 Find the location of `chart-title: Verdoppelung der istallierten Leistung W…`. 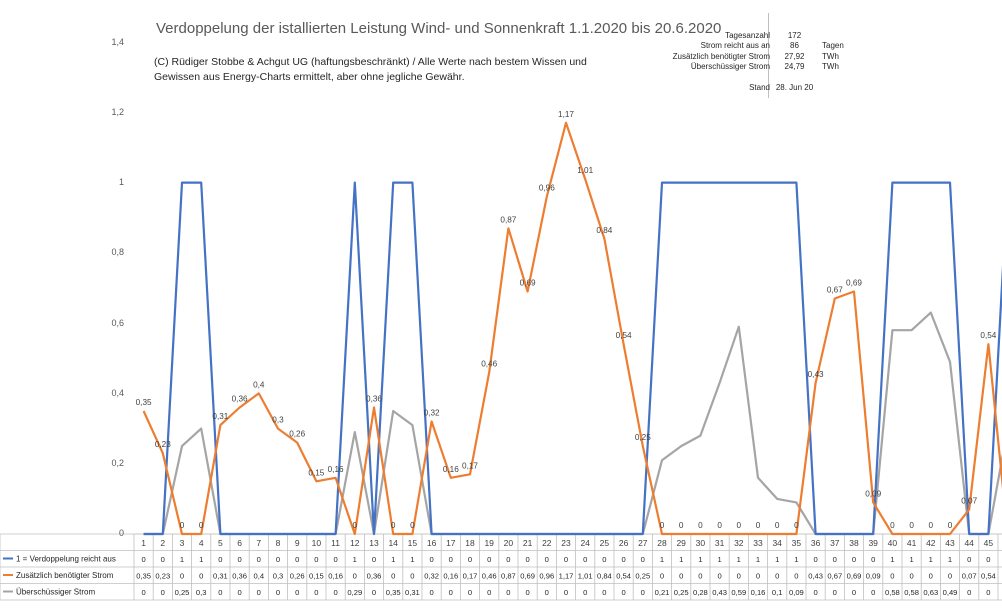

chart-title: Verdoppelung der istallierten Leistung W… is located at coordinates (439, 28).